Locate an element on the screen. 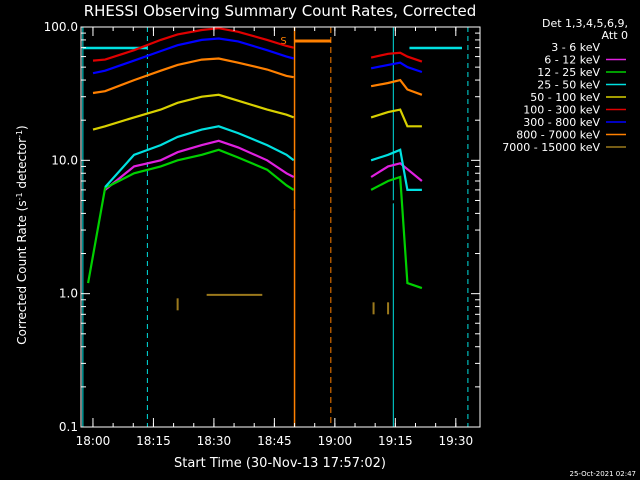  y-tick-label: 1.0 is located at coordinates (68, 294).